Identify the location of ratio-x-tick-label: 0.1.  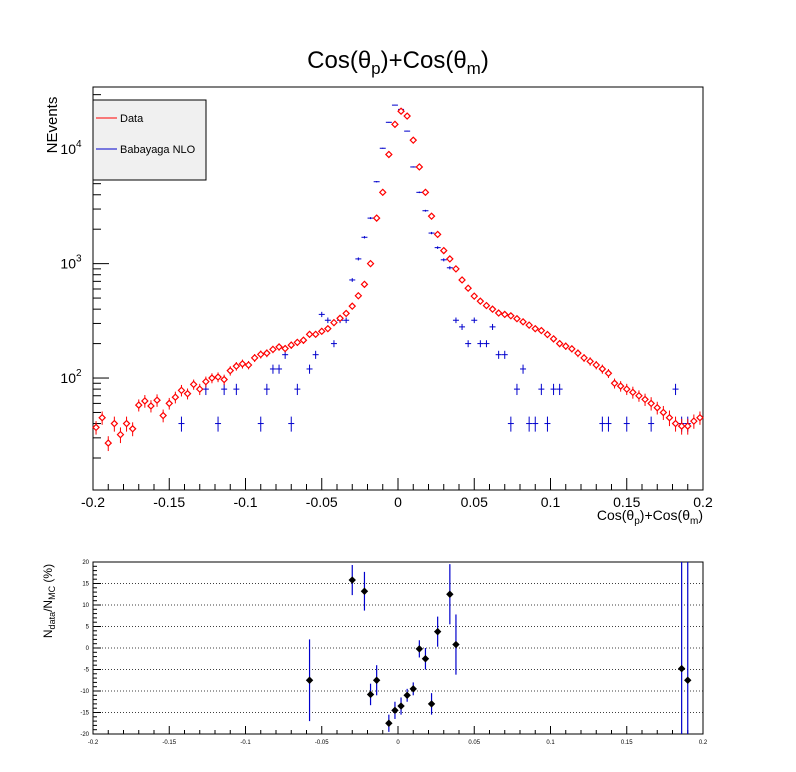
(550, 743).